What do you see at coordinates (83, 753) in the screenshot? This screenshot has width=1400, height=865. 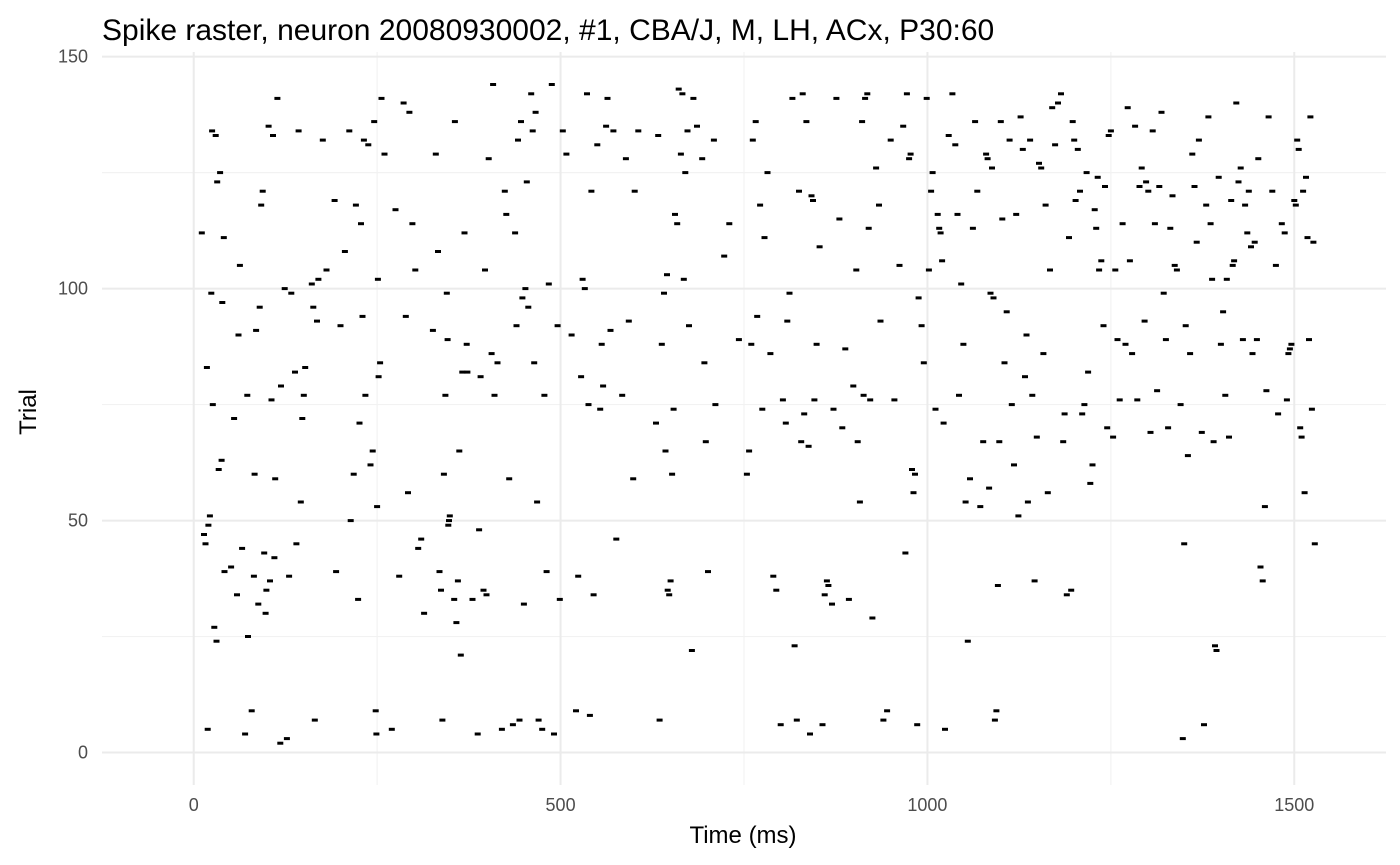 I see `y-tick-label: 0` at bounding box center [83, 753].